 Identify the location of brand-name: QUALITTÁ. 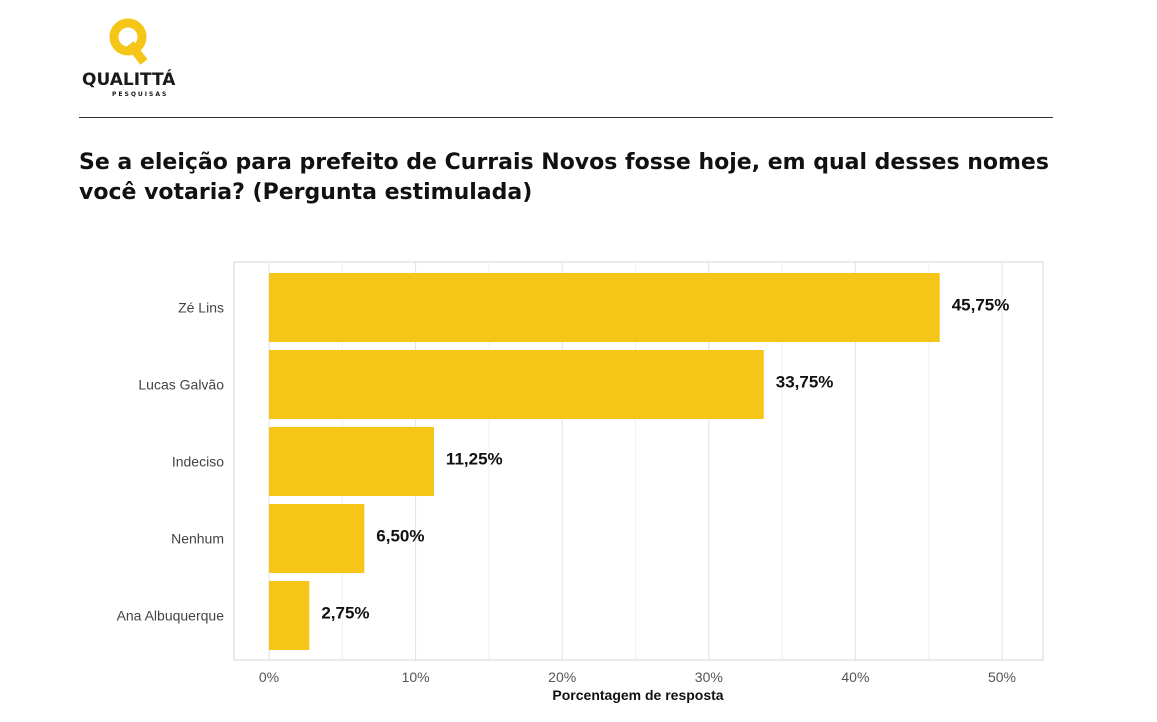
(129, 80).